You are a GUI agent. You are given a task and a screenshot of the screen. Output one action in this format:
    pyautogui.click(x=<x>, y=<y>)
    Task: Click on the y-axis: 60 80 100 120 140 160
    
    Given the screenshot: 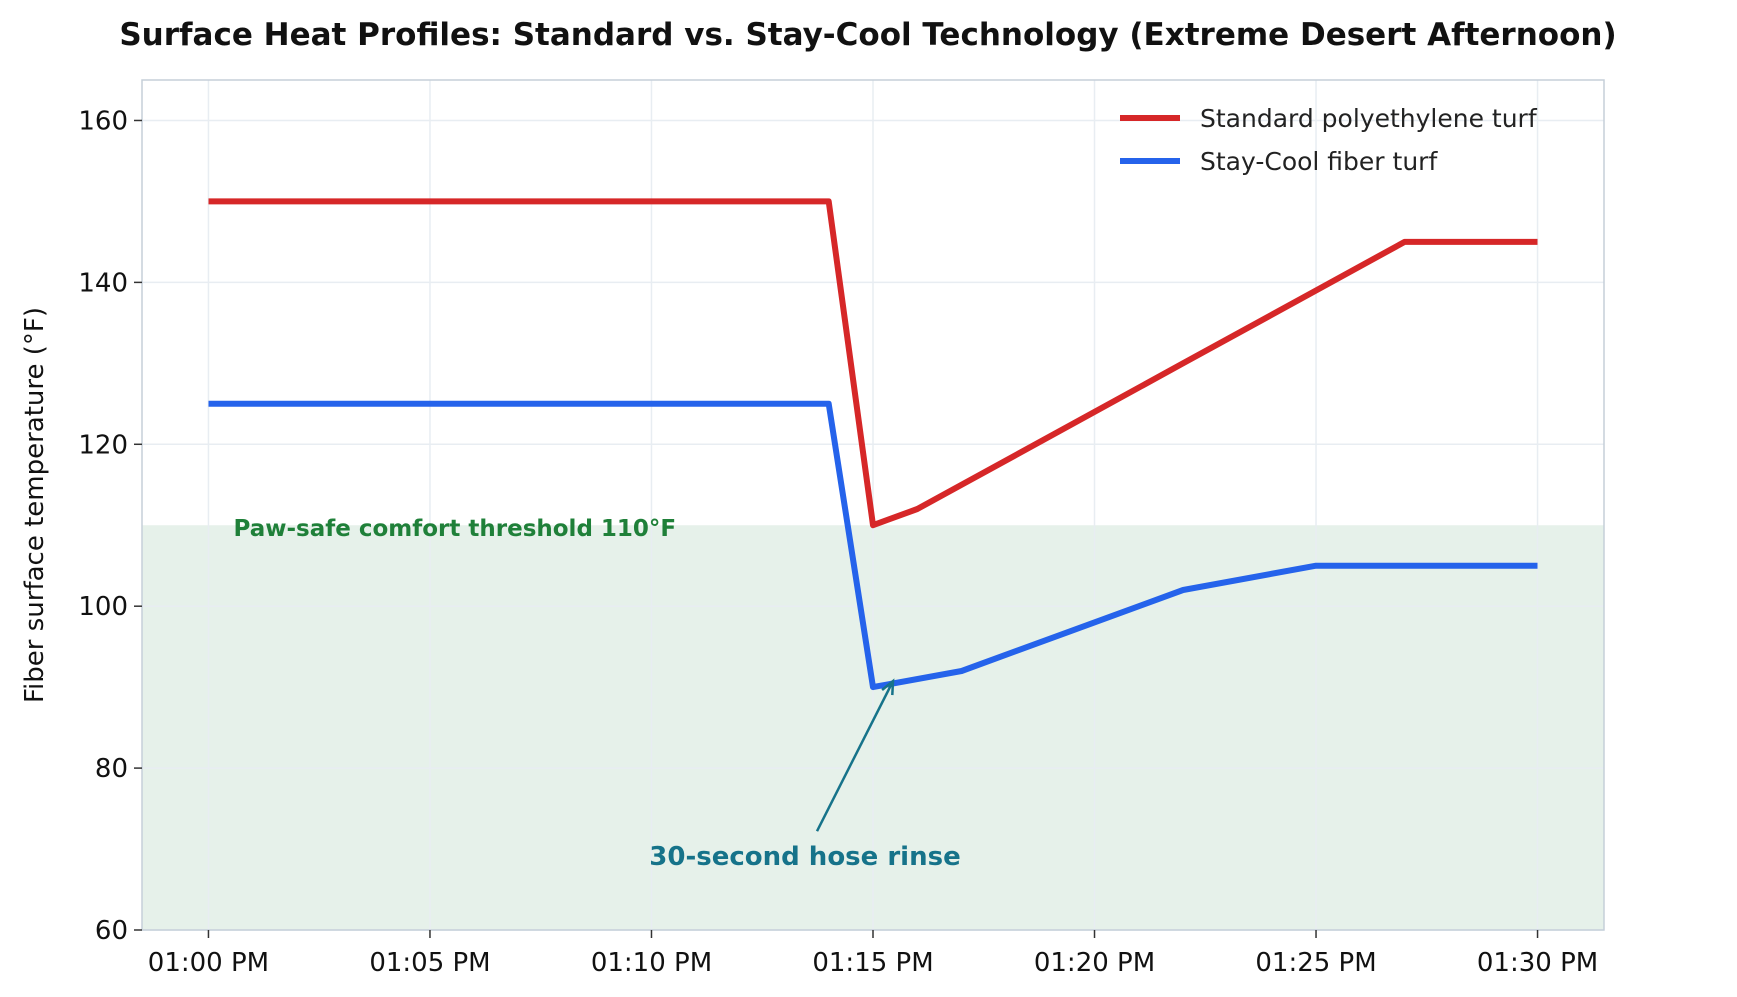 What is the action you would take?
    pyautogui.click(x=110, y=526)
    